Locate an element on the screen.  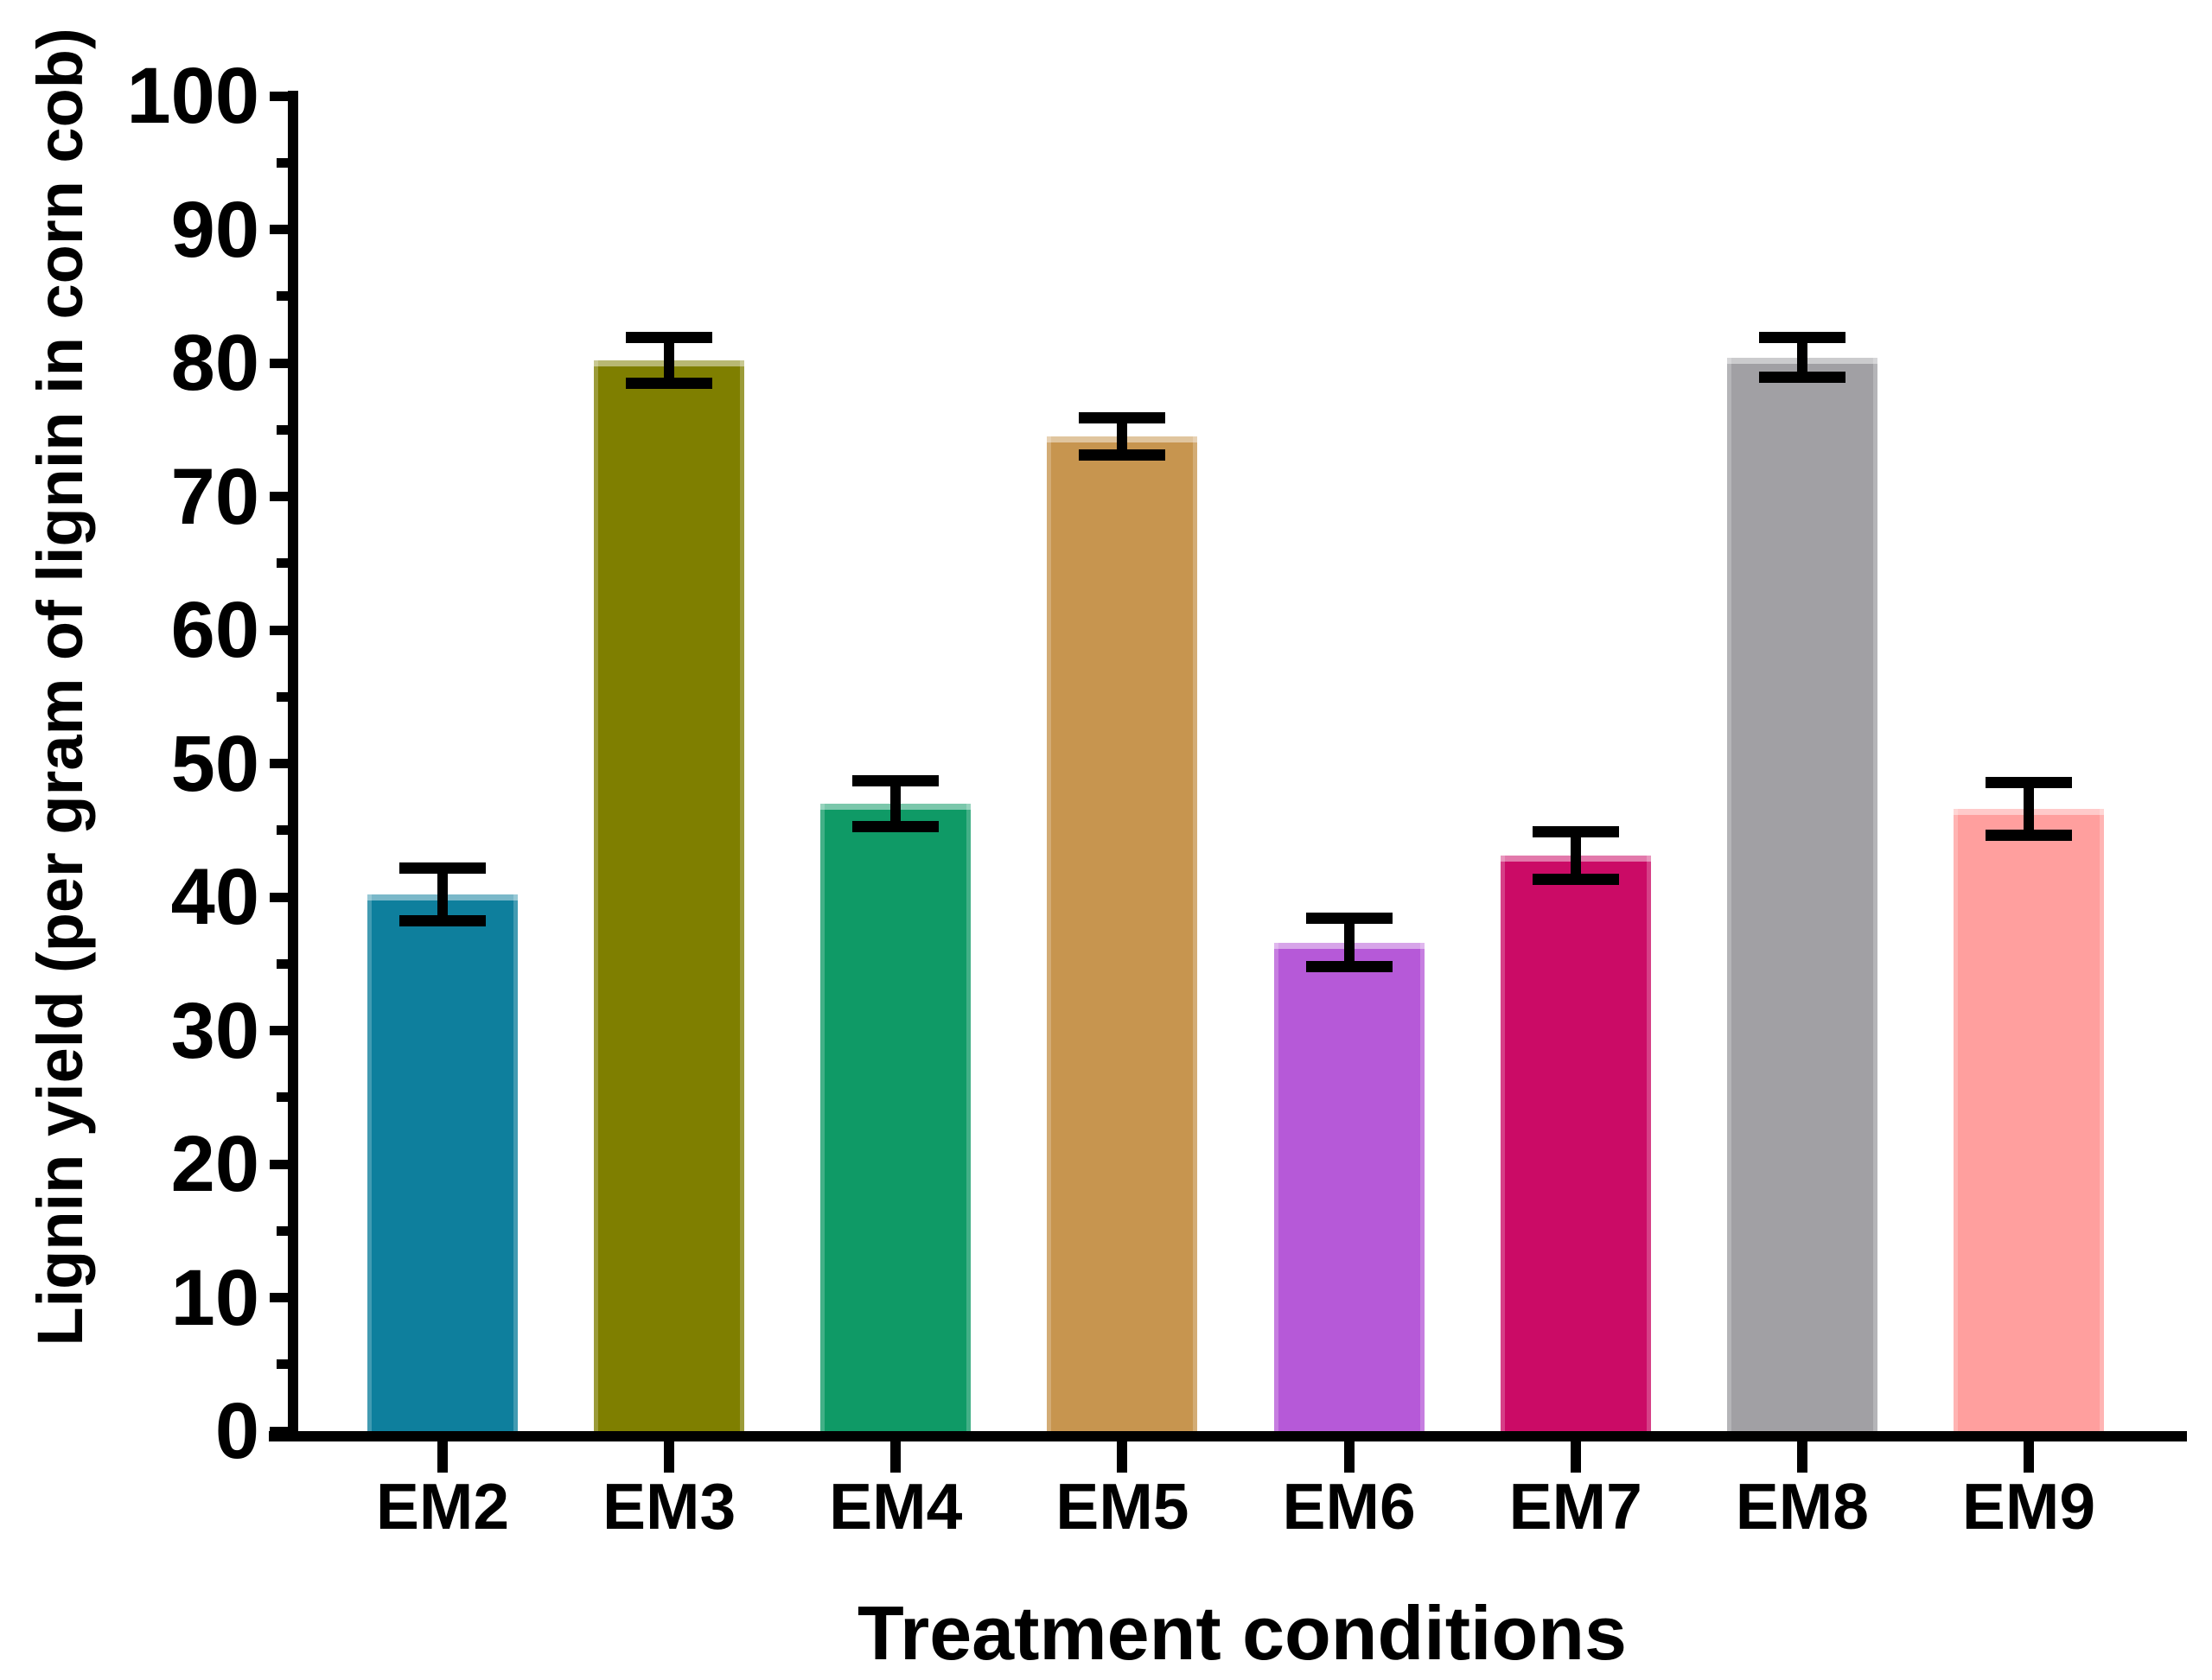
x-tick-label-EM6: EM6 is located at coordinates (1349, 1506).